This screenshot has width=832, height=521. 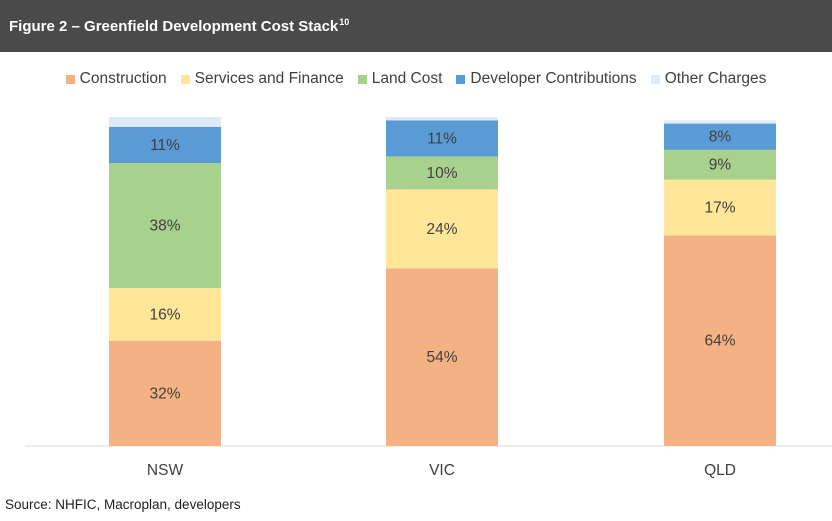 I want to click on legend-label: Land Cost, so click(x=407, y=78).